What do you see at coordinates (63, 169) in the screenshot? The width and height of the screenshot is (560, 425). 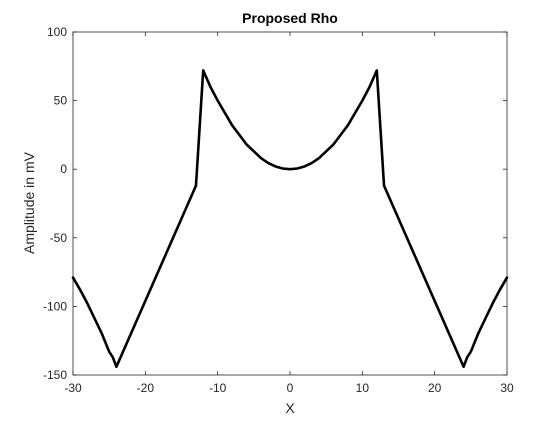 I see `y-tick-label: 0` at bounding box center [63, 169].